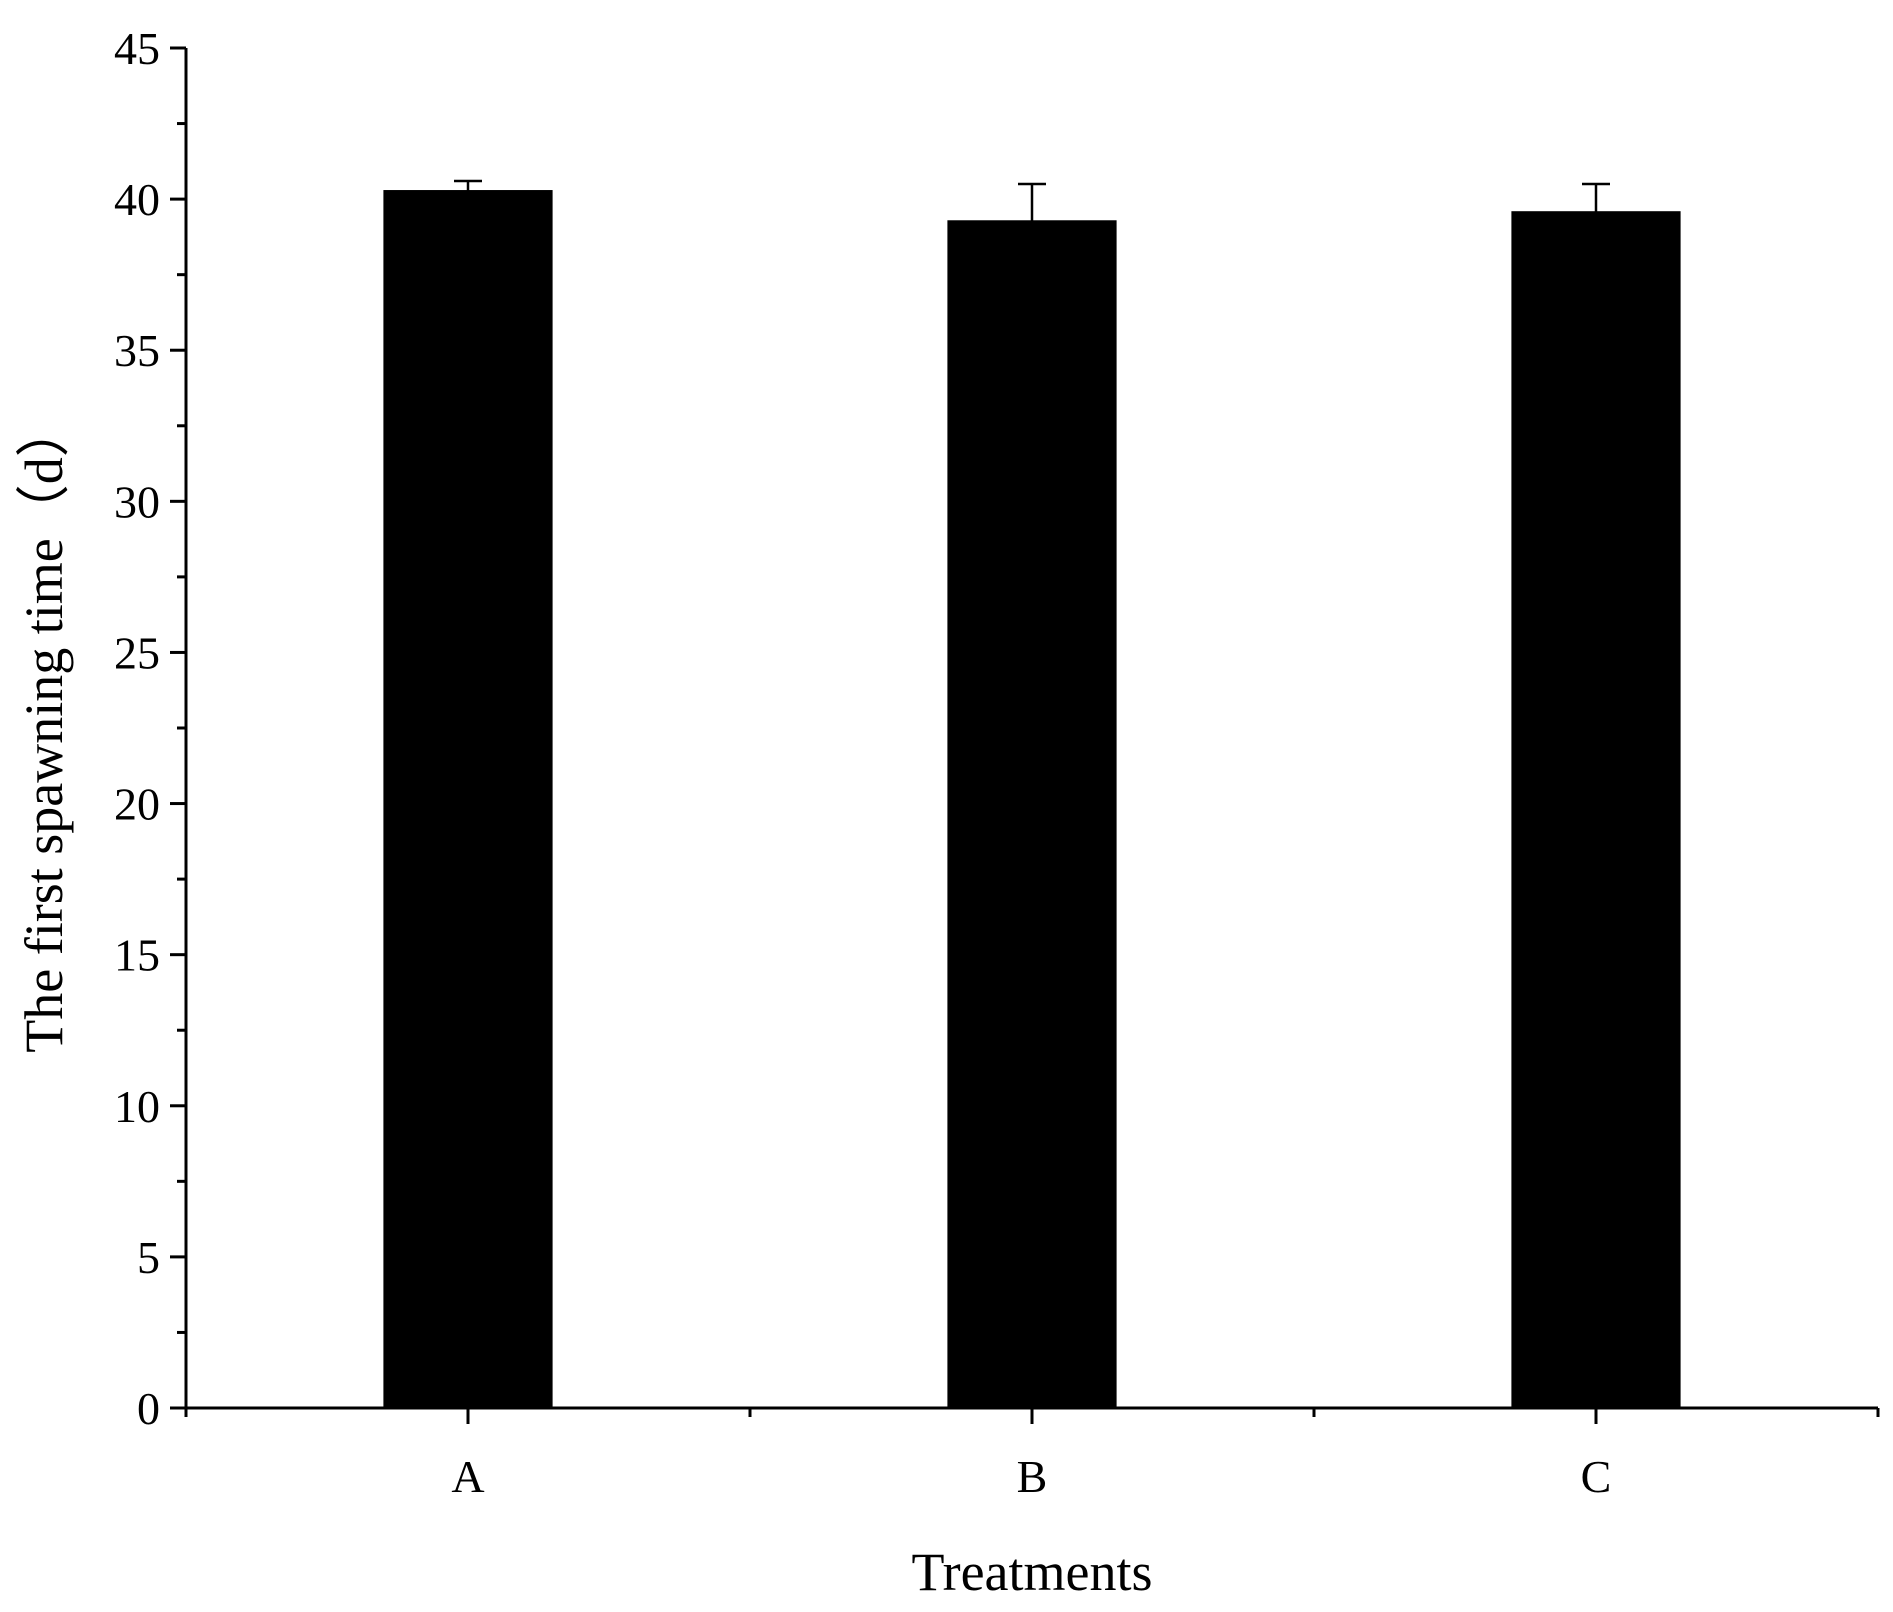 This screenshot has width=1893, height=1612. Describe the element at coordinates (44, 727) in the screenshot. I see `y-axis-title: The first spawning time（d）` at that location.